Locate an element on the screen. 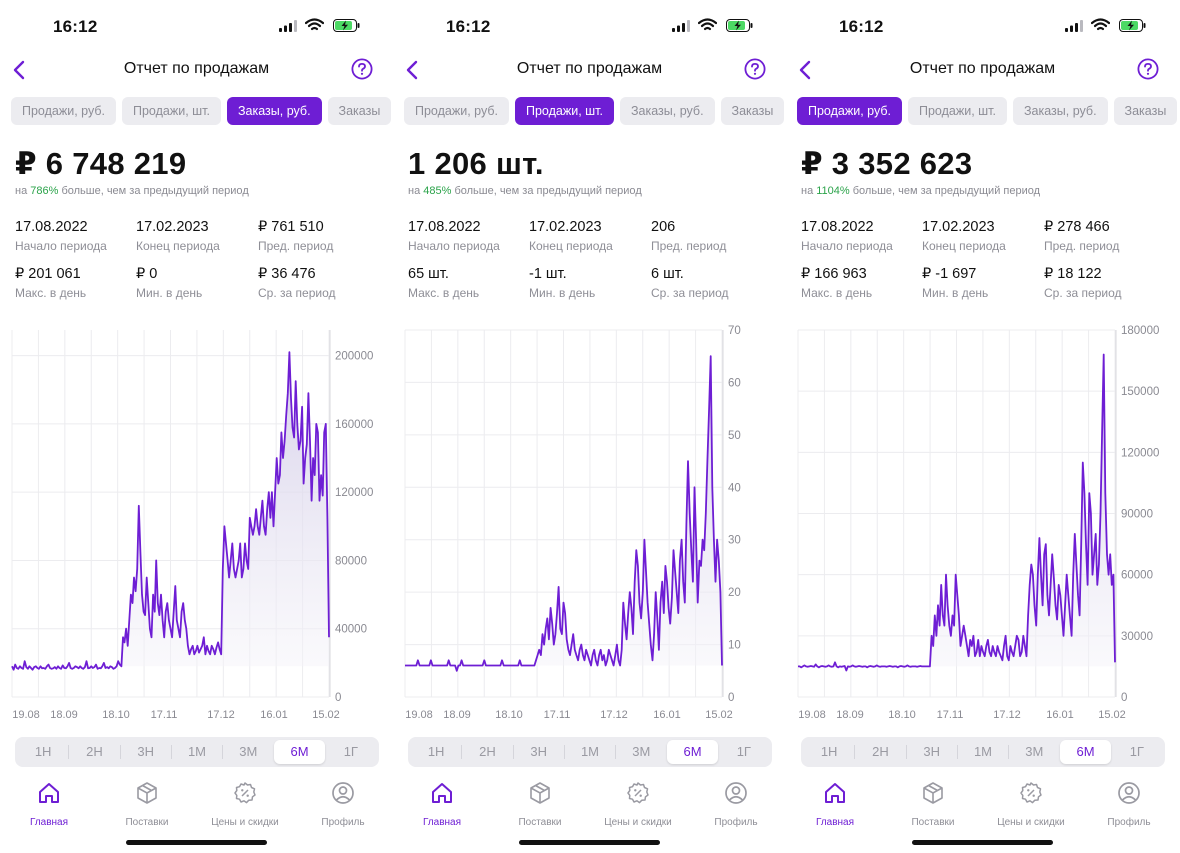  y-tick-label: 120000 is located at coordinates (1140, 453).